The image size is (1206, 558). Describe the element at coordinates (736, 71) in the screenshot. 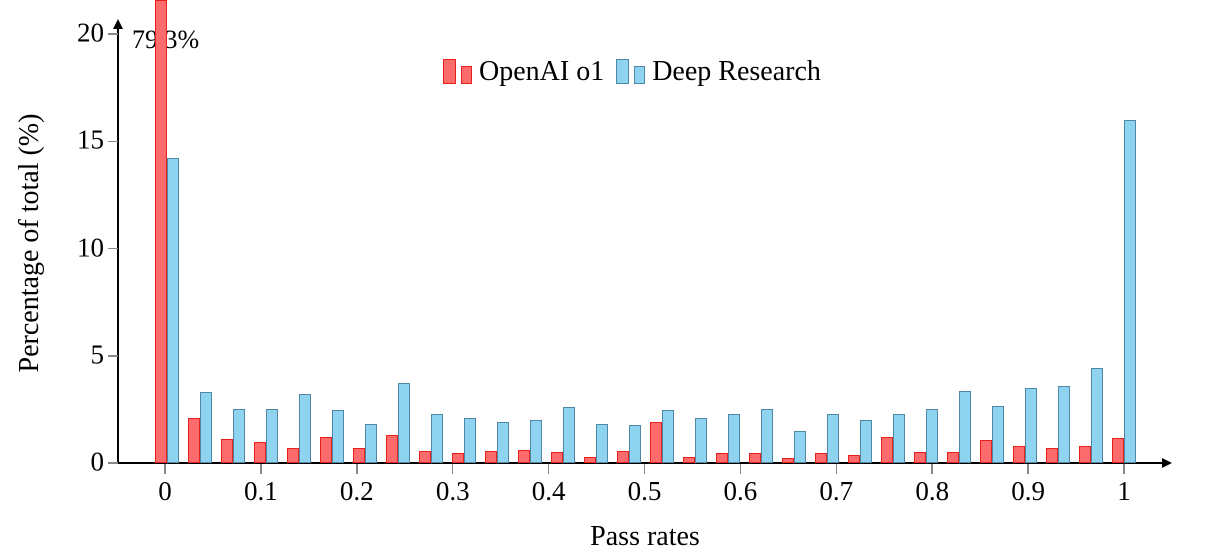

I see `legend-label-deep-research: Deep Research` at that location.